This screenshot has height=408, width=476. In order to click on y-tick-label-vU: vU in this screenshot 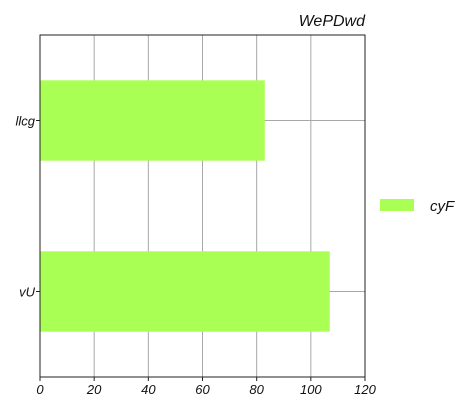, I will do `click(27, 292)`.